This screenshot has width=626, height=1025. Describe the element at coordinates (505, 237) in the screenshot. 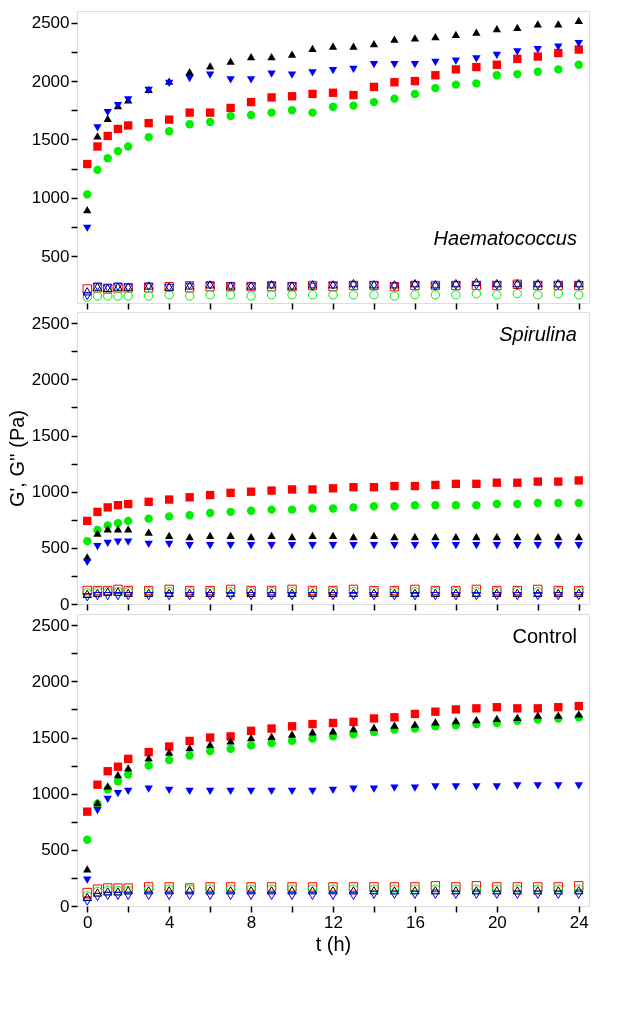

I see `annotation: Haematococcus` at that location.